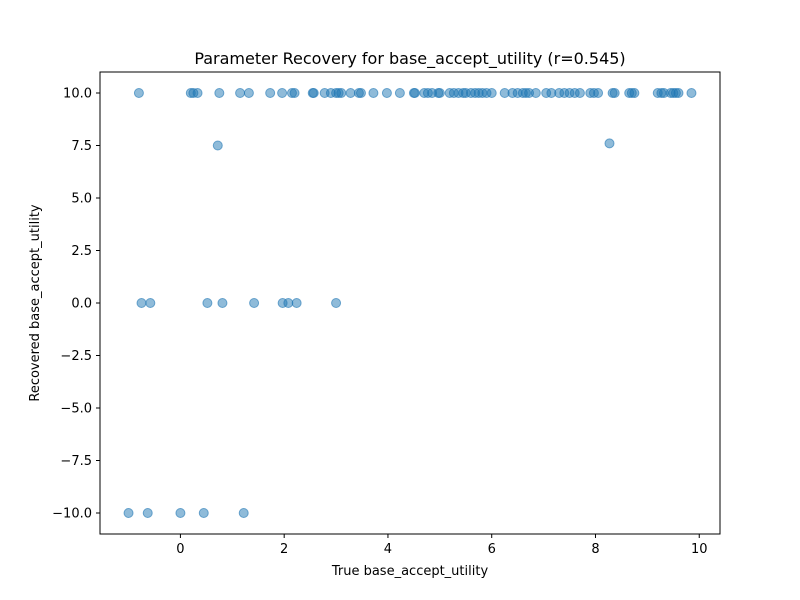  I want to click on x-tick-label: 6, so click(492, 549).